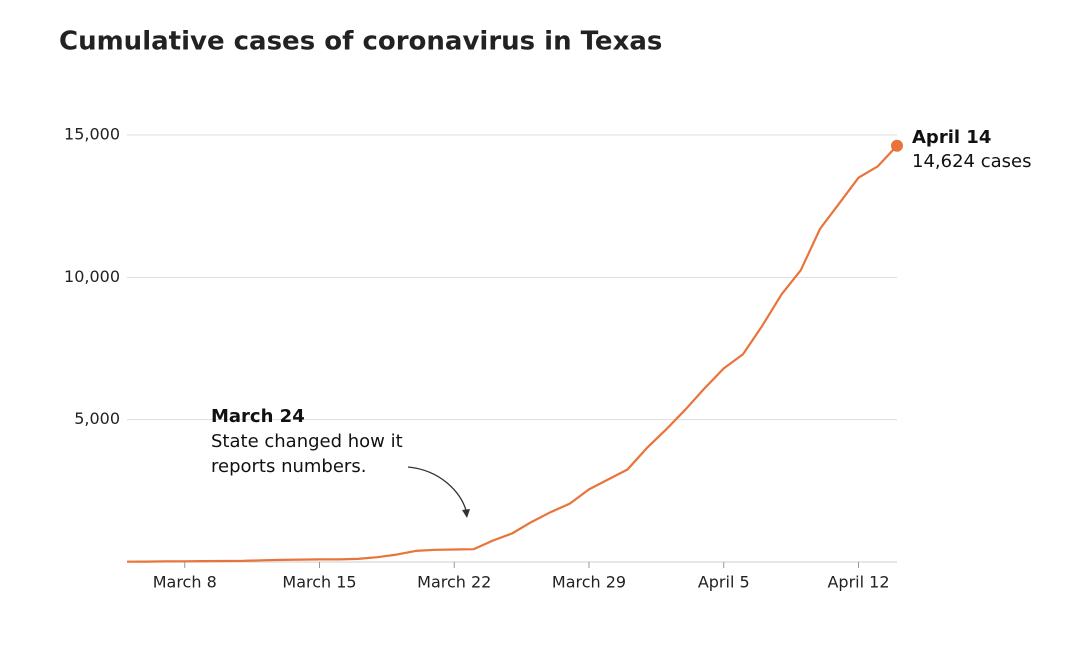 This screenshot has width=1090, height=662. Describe the element at coordinates (437, 490) in the screenshot. I see `annotation-arrow` at that location.